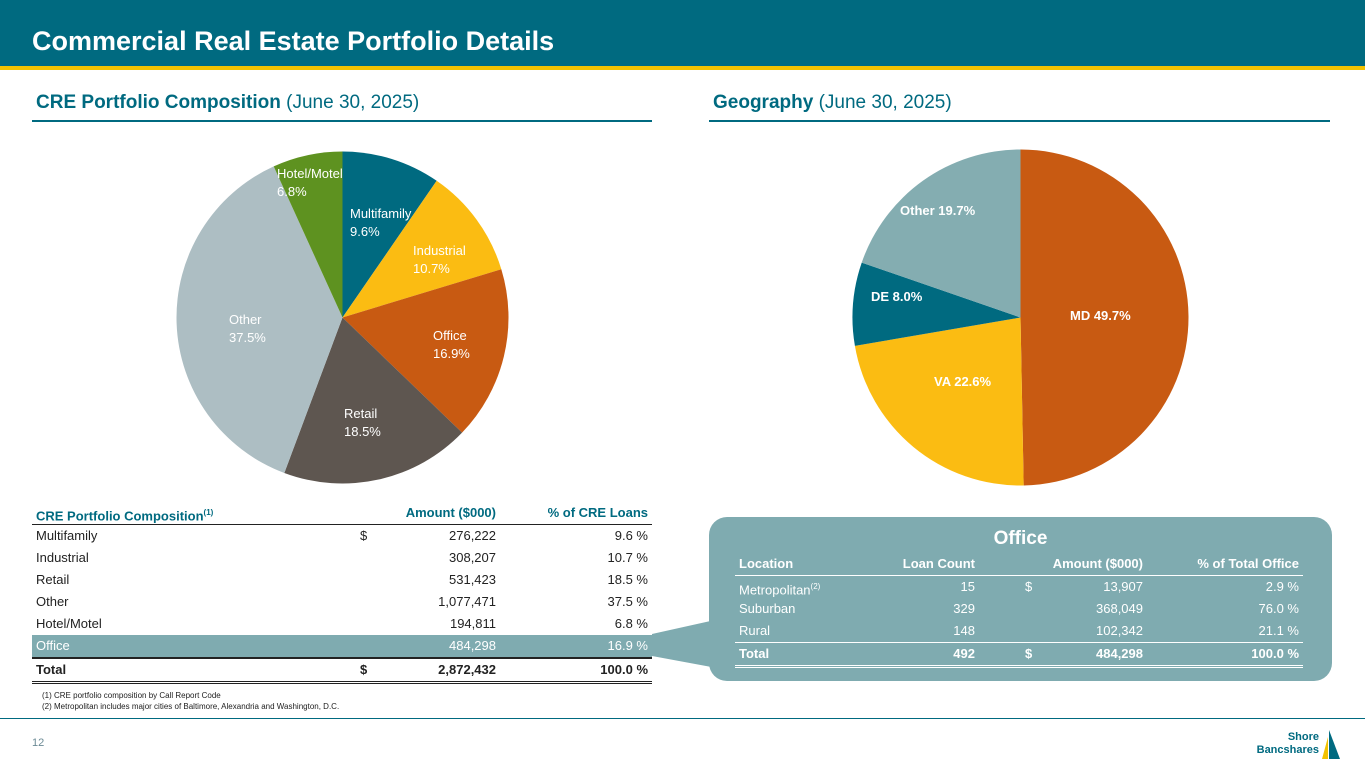 The height and width of the screenshot is (768, 1365). What do you see at coordinates (67, 535) in the screenshot?
I see `row-name: Multifamily` at bounding box center [67, 535].